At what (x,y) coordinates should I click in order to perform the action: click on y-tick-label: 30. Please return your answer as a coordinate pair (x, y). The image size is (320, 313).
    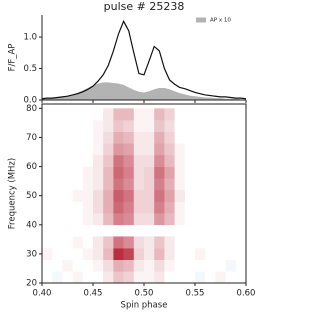
    Looking at the image, I should click on (31, 254).